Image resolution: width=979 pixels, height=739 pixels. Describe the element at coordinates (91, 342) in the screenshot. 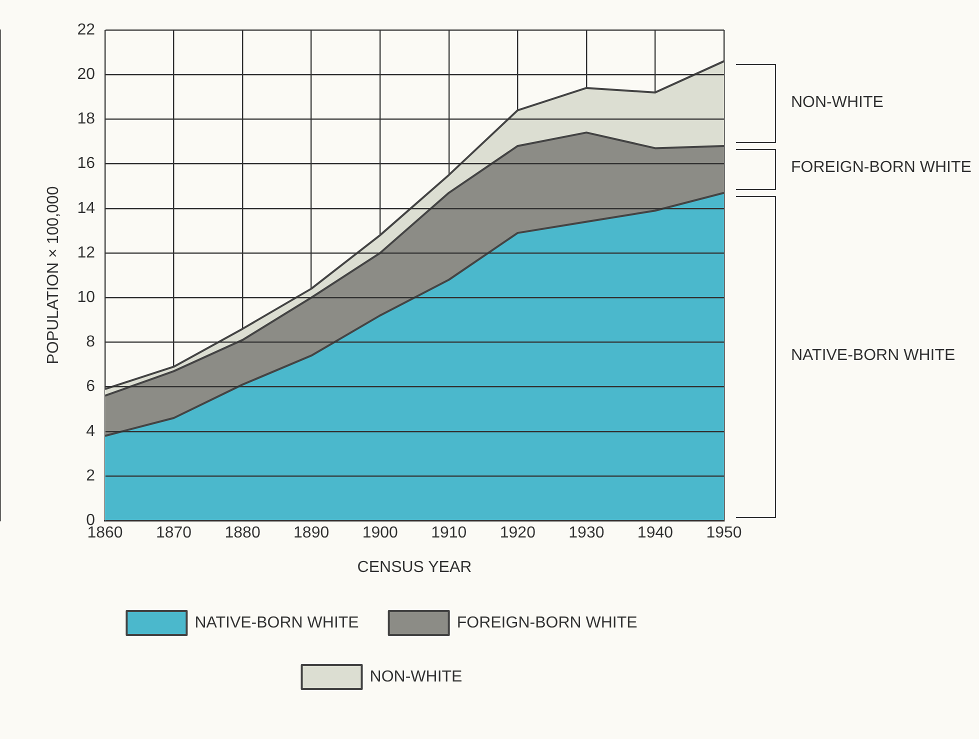

I see `y-tick-label: 8` at that location.